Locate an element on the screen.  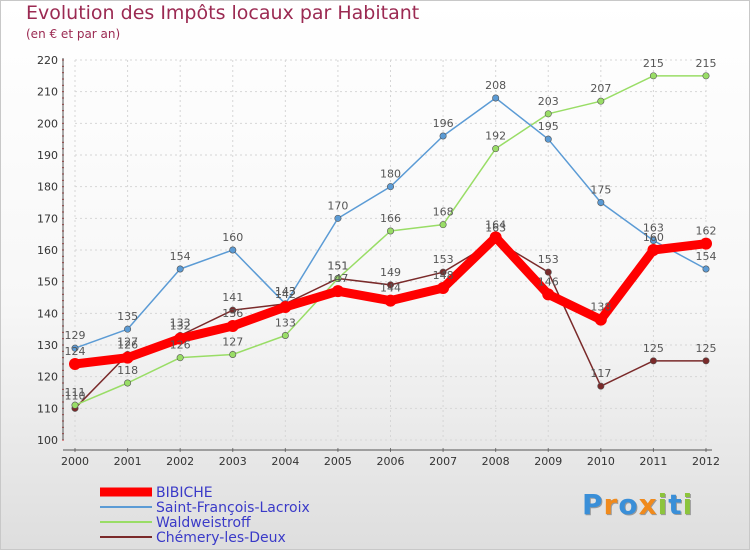
data-label: 147 is located at coordinates (337, 278).